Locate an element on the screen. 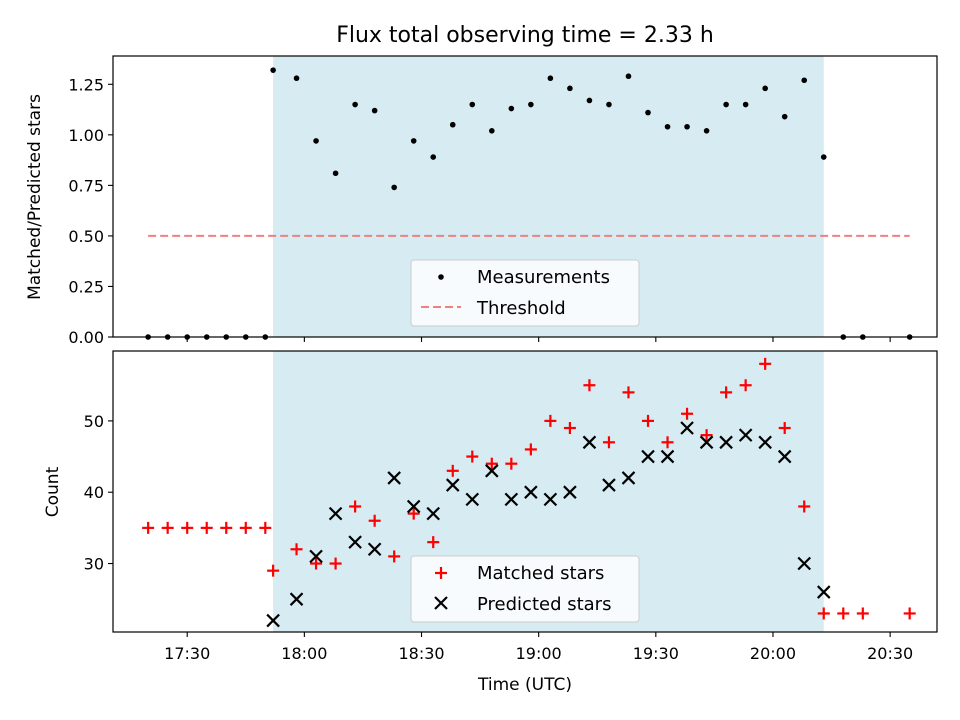 This screenshot has width=960, height=720. legend-threshold-label: Threshold is located at coordinates (521, 308).